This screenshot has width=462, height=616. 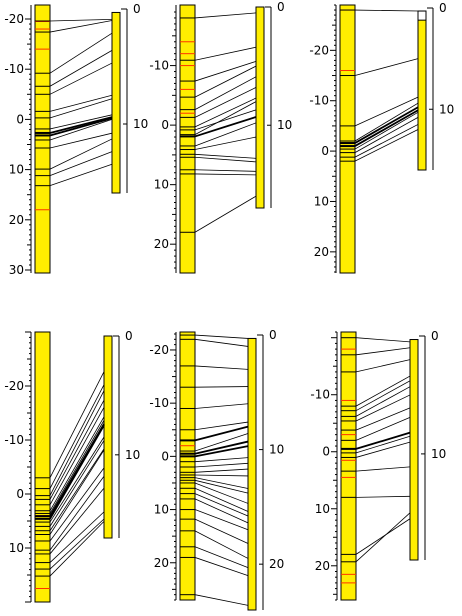 I want to click on right-scale-label: 20, so click(x=276, y=564).